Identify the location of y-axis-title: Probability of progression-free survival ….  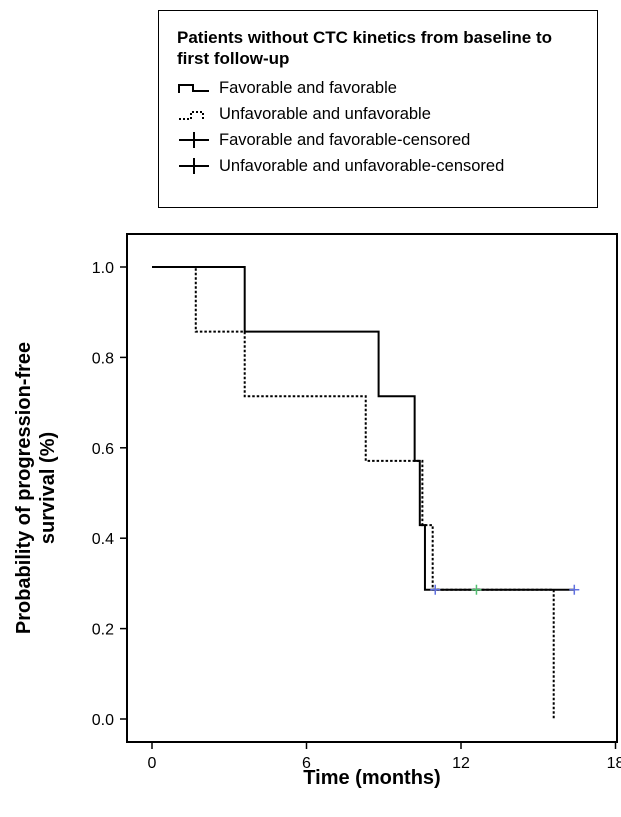
(36, 488).